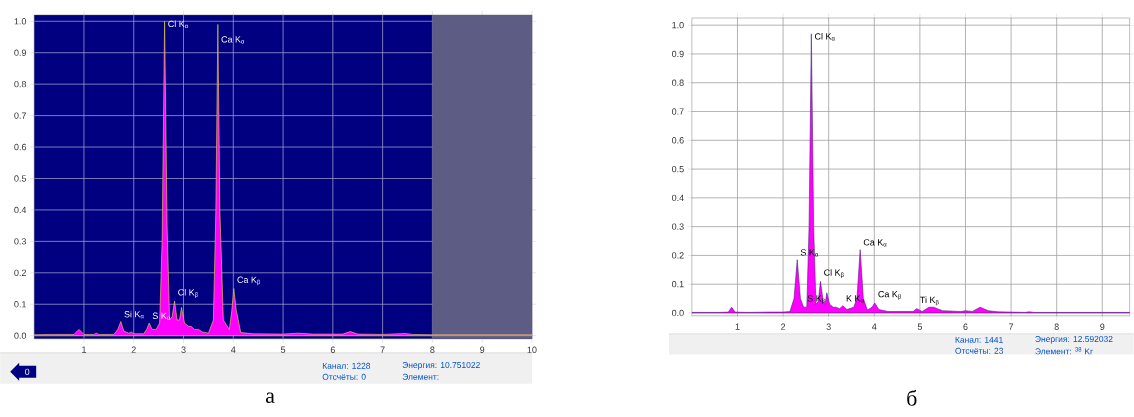 The height and width of the screenshot is (417, 1134). Describe the element at coordinates (344, 376) in the screenshot. I see `text: Отсчёты: 0` at that location.